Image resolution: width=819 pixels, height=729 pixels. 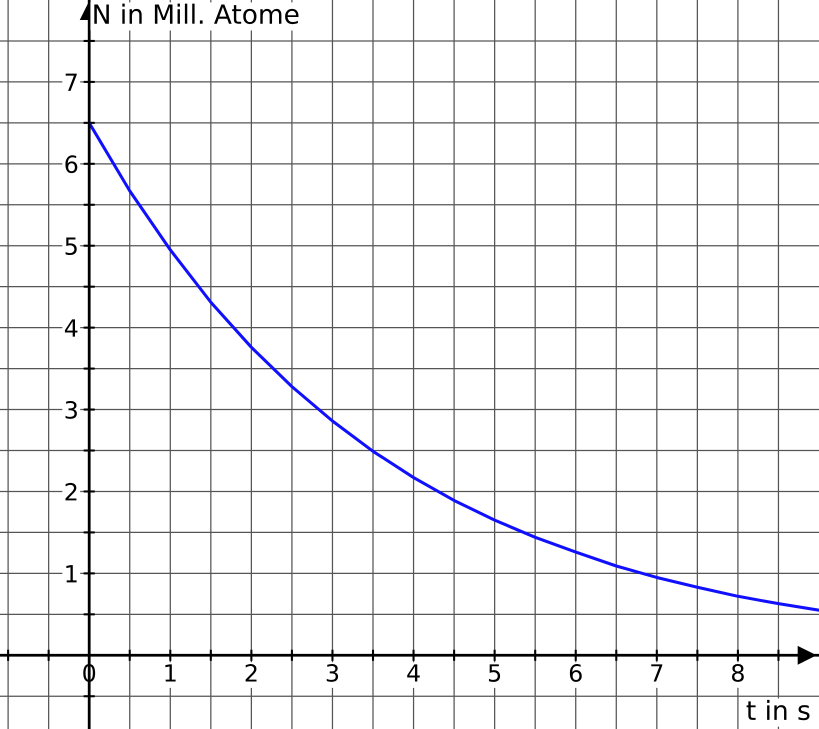 What do you see at coordinates (170, 673) in the screenshot?
I see `x-tick-label: 1` at bounding box center [170, 673].